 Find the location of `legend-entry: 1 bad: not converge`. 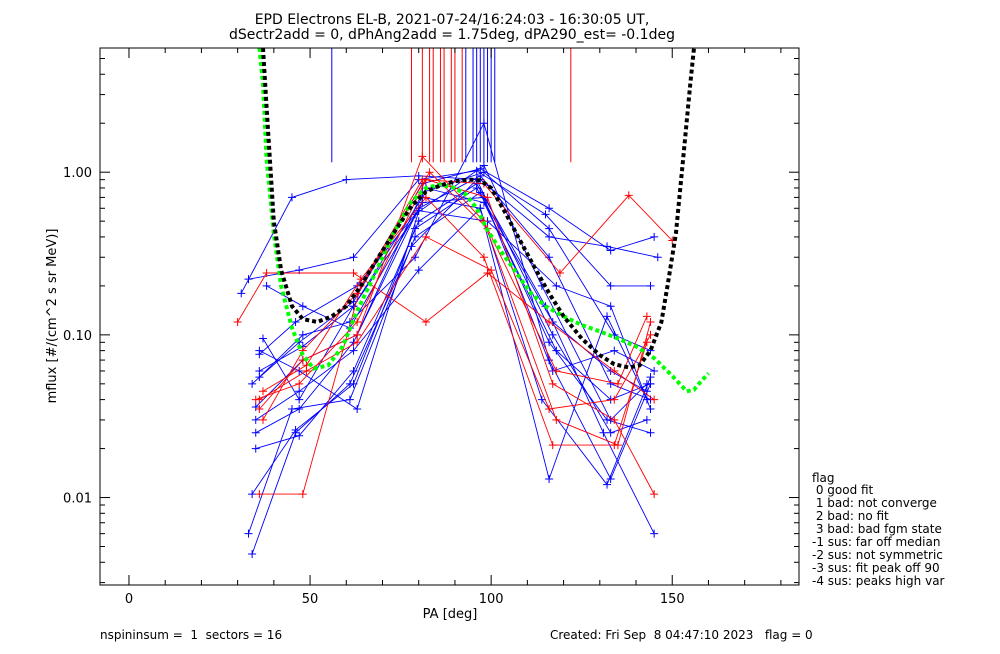

legend-entry: 1 bad: not converge is located at coordinates (874, 503).